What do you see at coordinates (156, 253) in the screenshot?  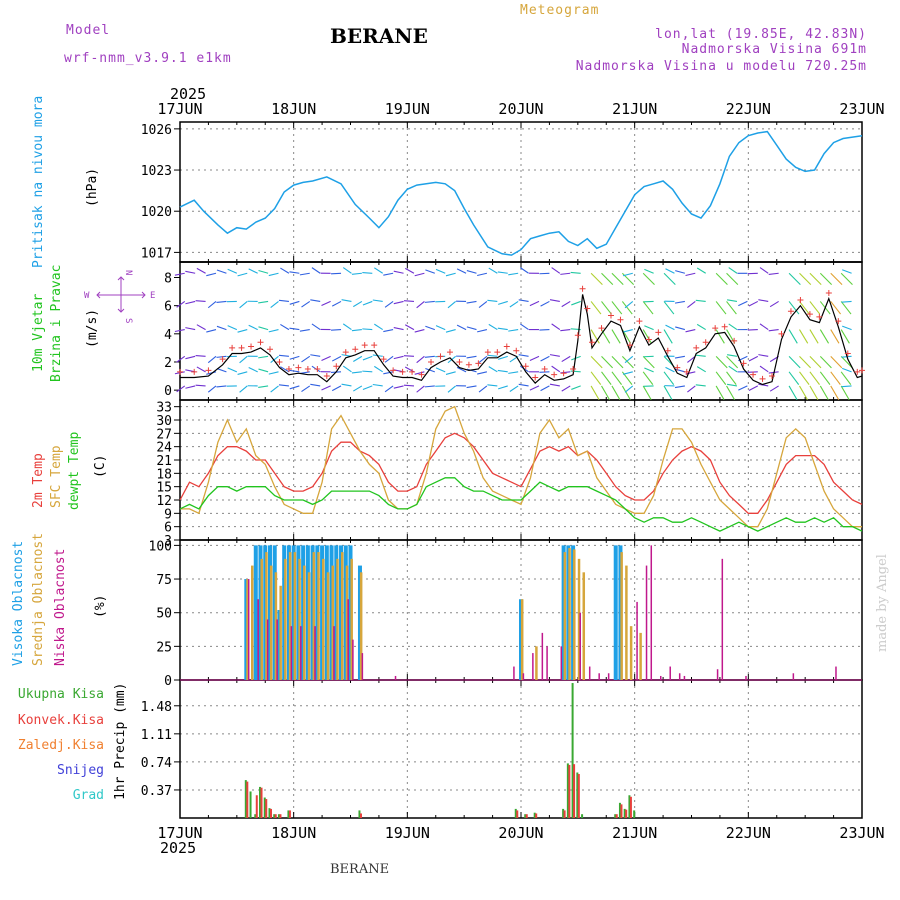 I see `pressure-ytick-label: 1017` at bounding box center [156, 253].